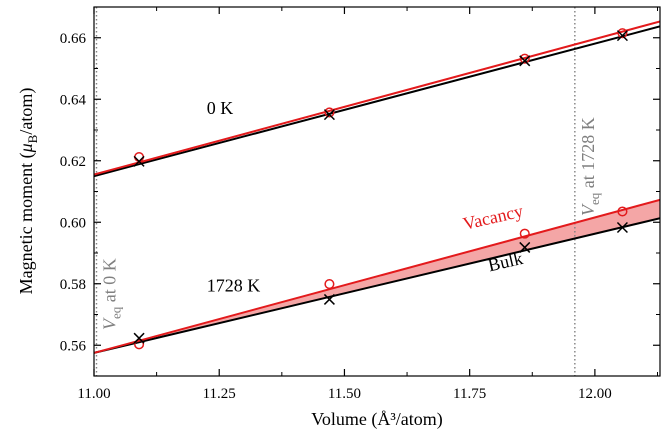 This screenshot has width=672, height=437. What do you see at coordinates (73, 162) in the screenshot?
I see `y-tick-label: 0.62` at bounding box center [73, 162].